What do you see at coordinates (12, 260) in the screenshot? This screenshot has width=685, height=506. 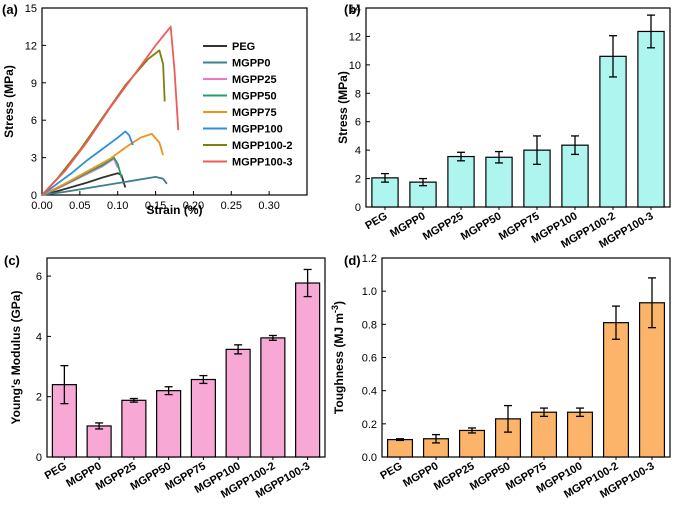 I see `panel-label: (c)` at bounding box center [12, 260].